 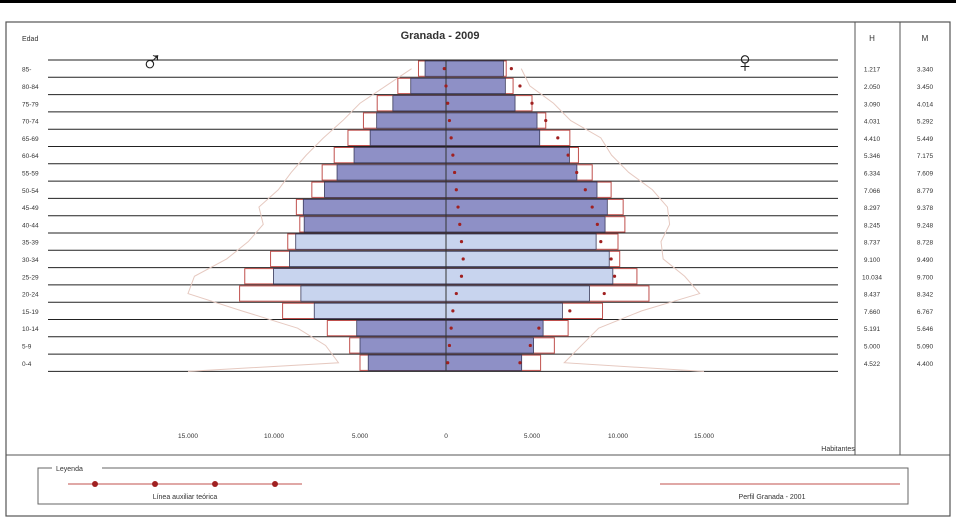 What do you see at coordinates (30, 208) in the screenshot?
I see `age-label: 45-49` at bounding box center [30, 208].